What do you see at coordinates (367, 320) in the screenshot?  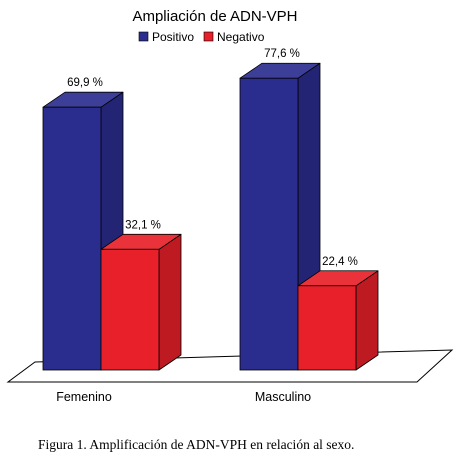 I see `bar-negativo-masculino-side` at bounding box center [367, 320].